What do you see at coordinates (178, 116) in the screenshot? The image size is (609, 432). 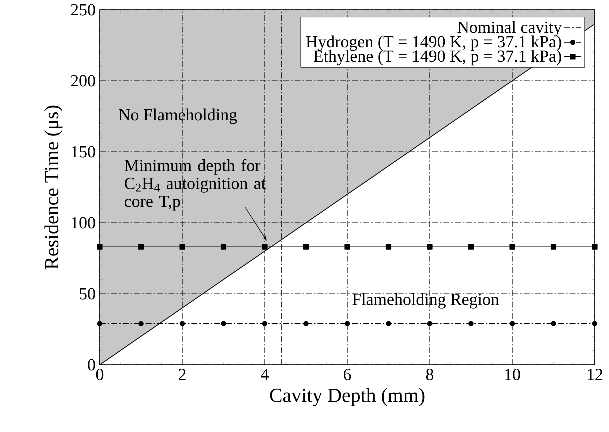 I see `annotation: No Flameholding` at bounding box center [178, 116].